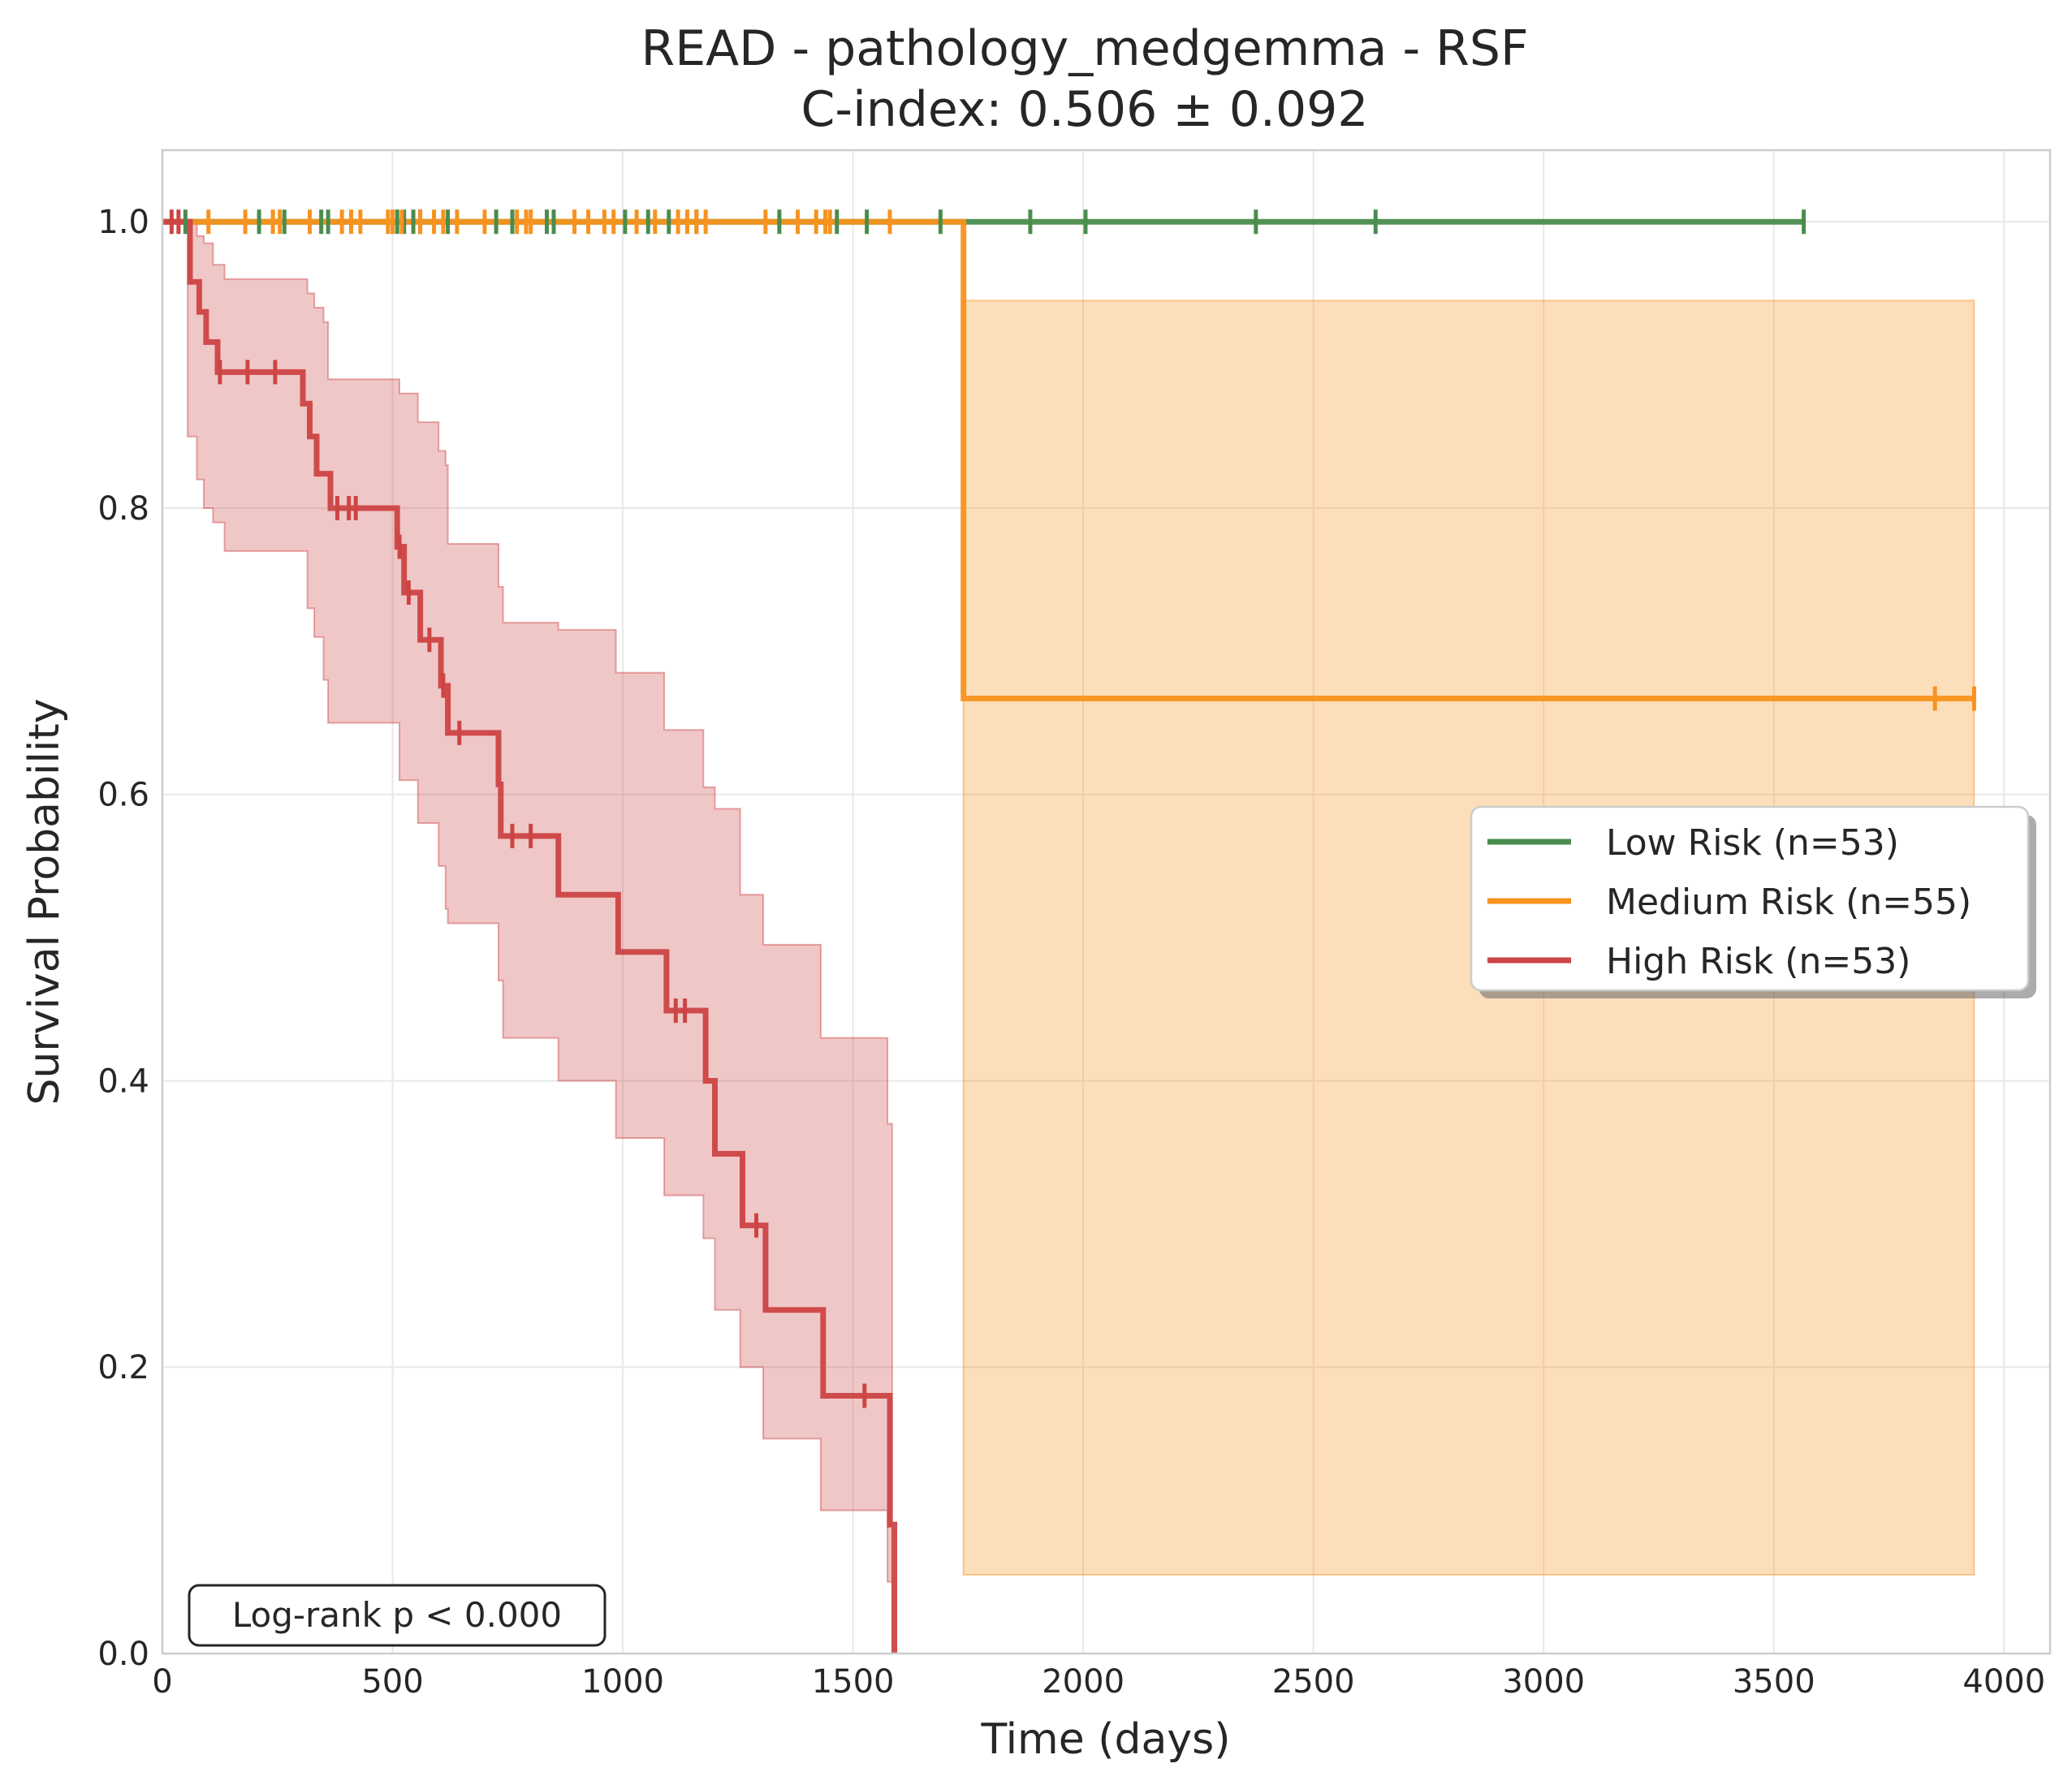 This screenshot has height=1785, width=2072. I want to click on y-tick-label: 0.8, so click(123, 509).